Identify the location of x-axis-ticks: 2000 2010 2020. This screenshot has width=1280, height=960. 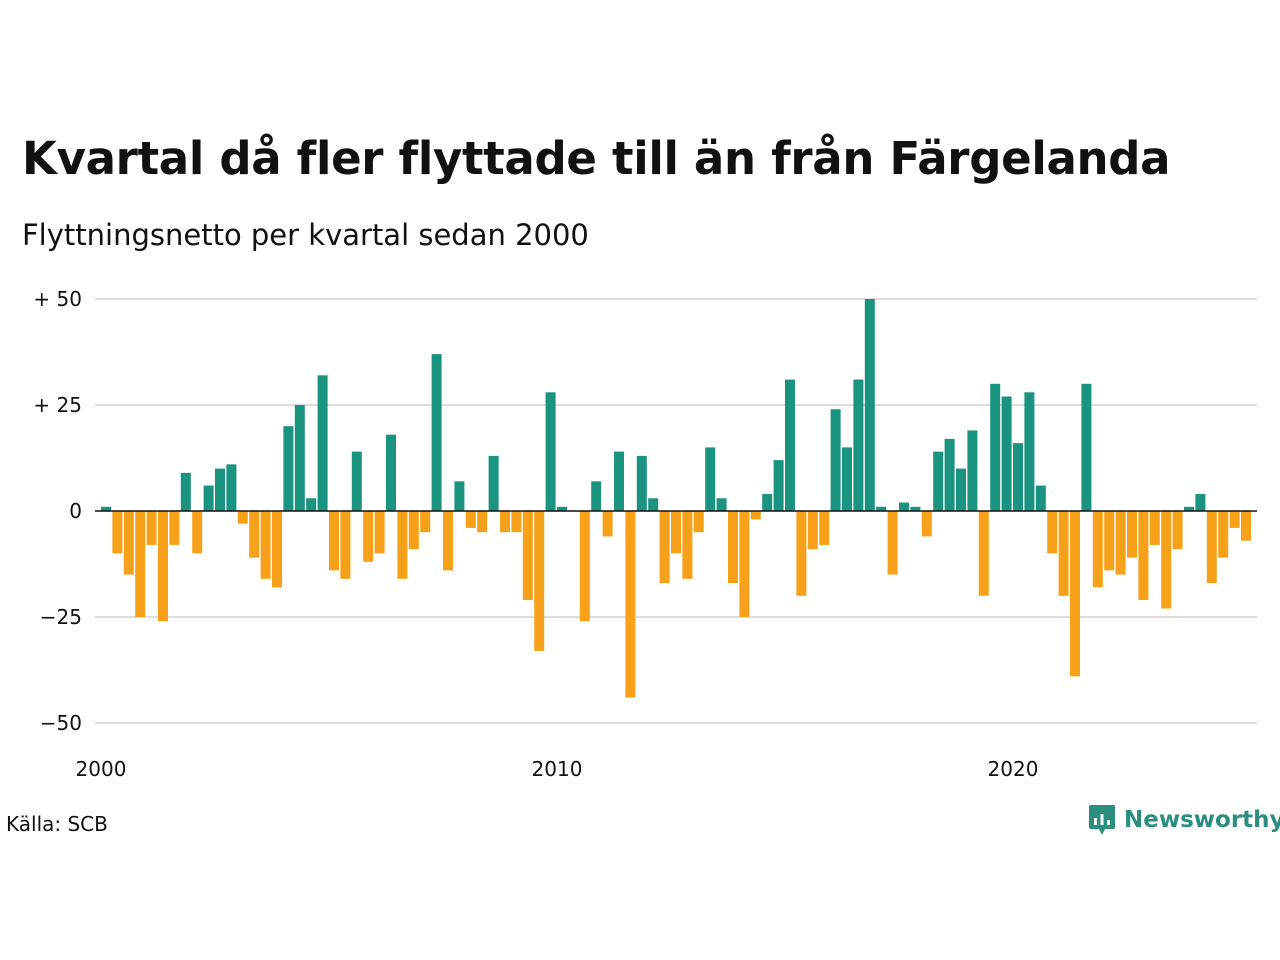
(557, 769).